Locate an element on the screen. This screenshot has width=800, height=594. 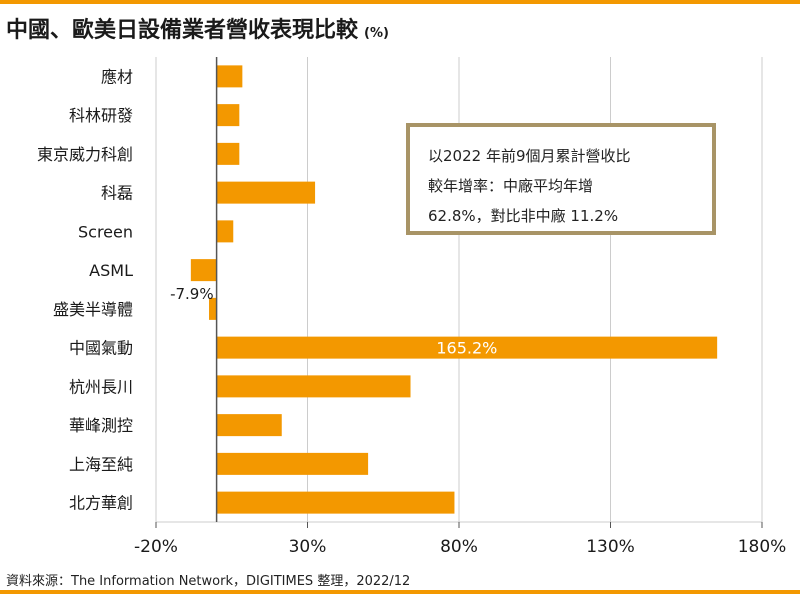
data-label: 165.2% is located at coordinates (466, 348).